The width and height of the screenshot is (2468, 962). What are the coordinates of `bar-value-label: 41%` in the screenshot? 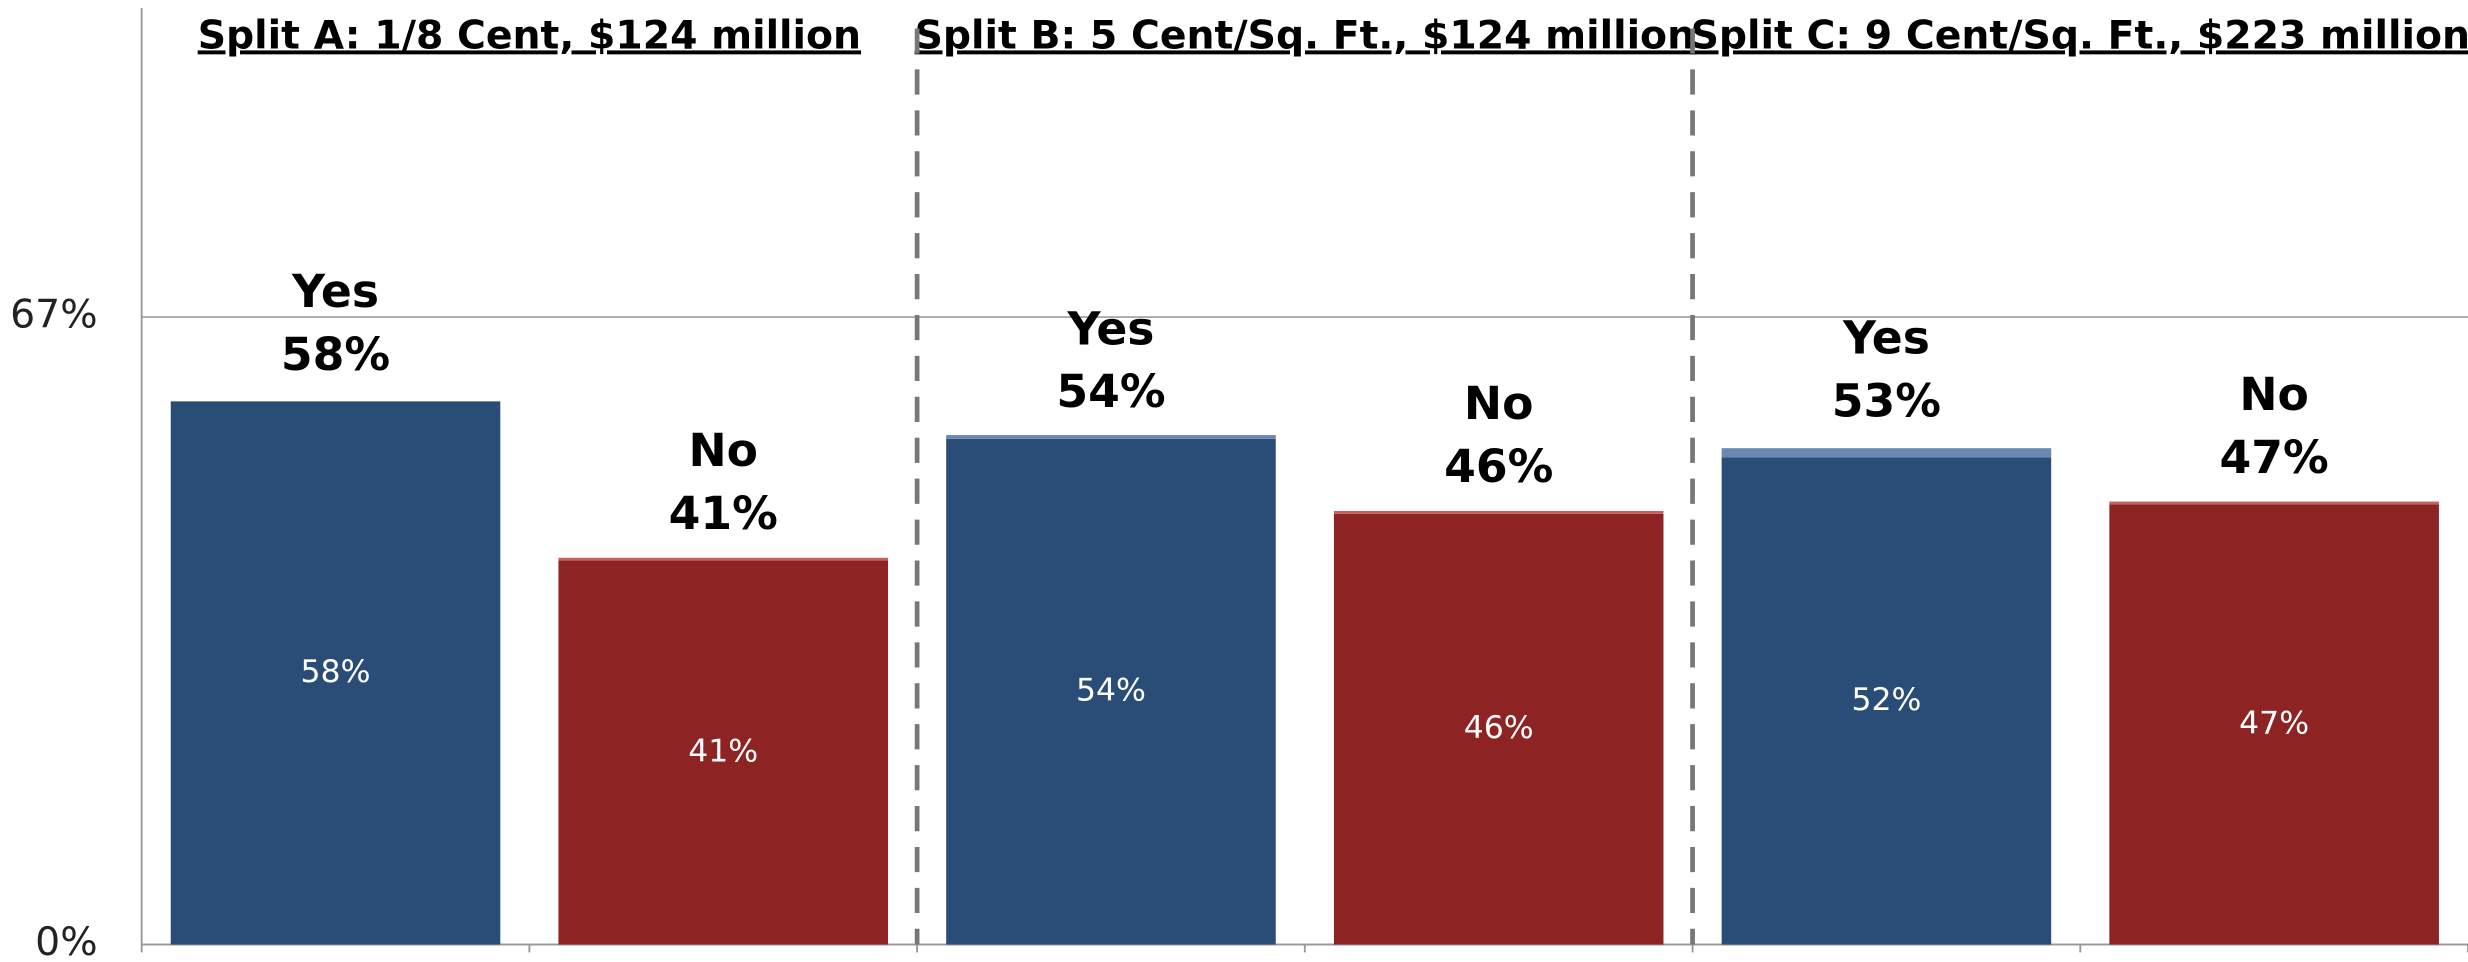 It's located at (723, 752).